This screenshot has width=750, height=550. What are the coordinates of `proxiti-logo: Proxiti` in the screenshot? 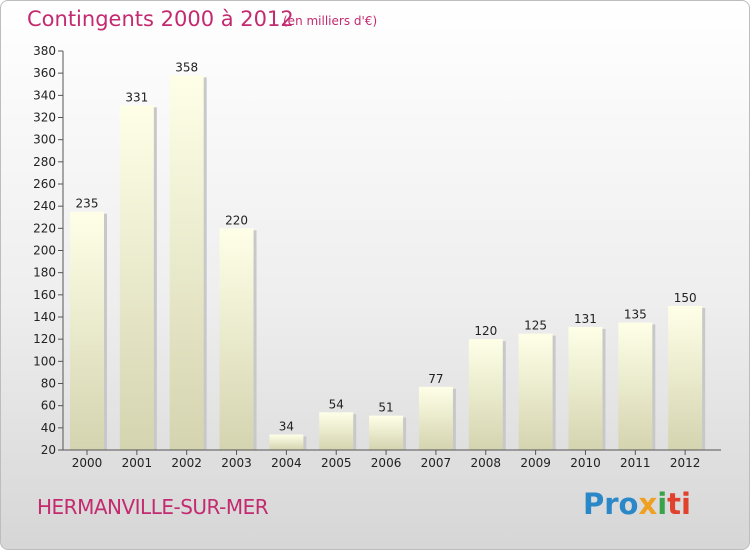 It's located at (637, 504).